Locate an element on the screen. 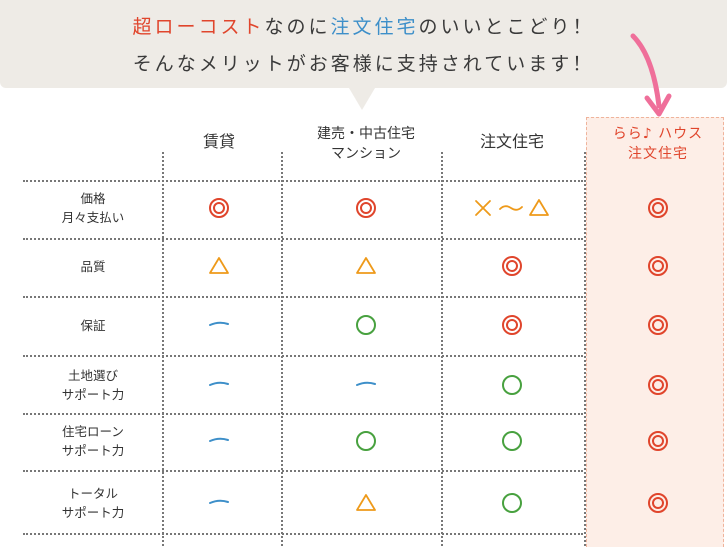 The image size is (727, 550). column-header: 賃貸 is located at coordinates (218, 141).